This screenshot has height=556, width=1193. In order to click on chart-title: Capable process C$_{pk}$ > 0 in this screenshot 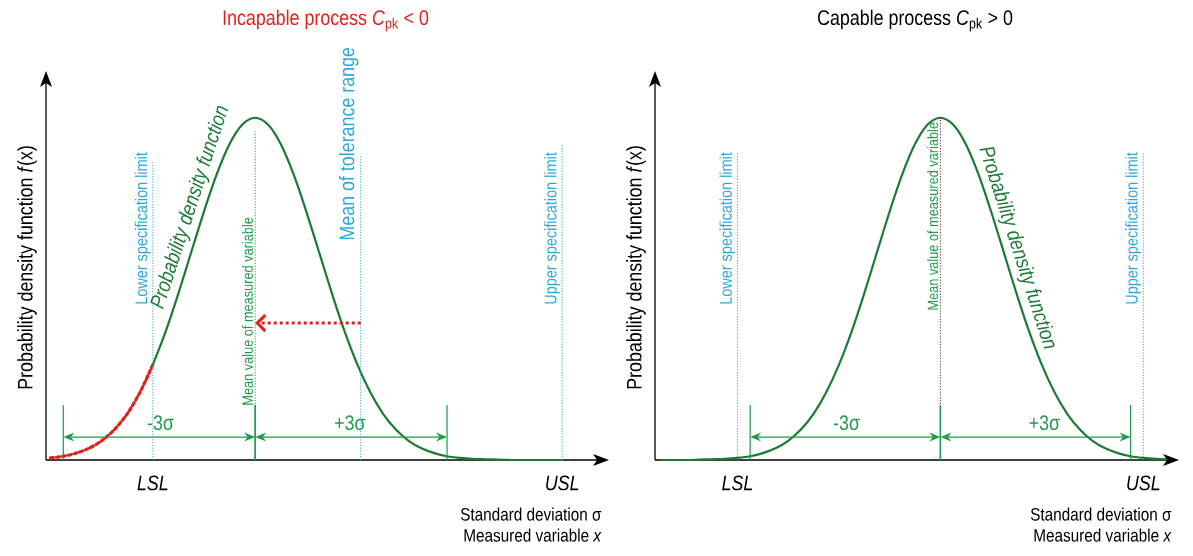, I will do `click(915, 20)`.